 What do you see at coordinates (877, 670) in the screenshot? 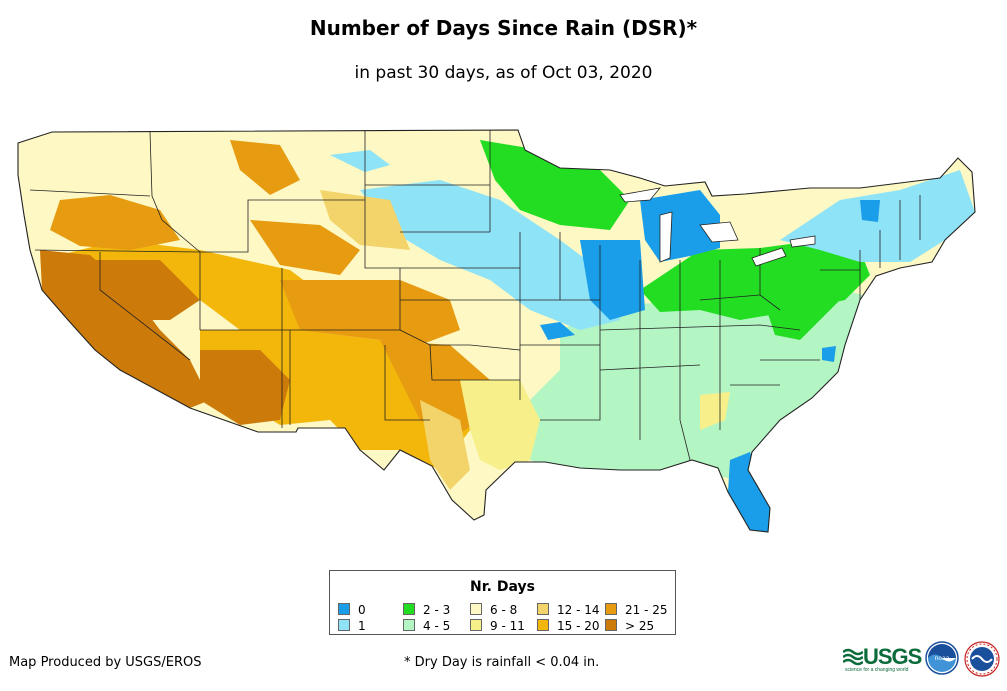
I see `usgs-tagline: science for a changing world` at bounding box center [877, 670].